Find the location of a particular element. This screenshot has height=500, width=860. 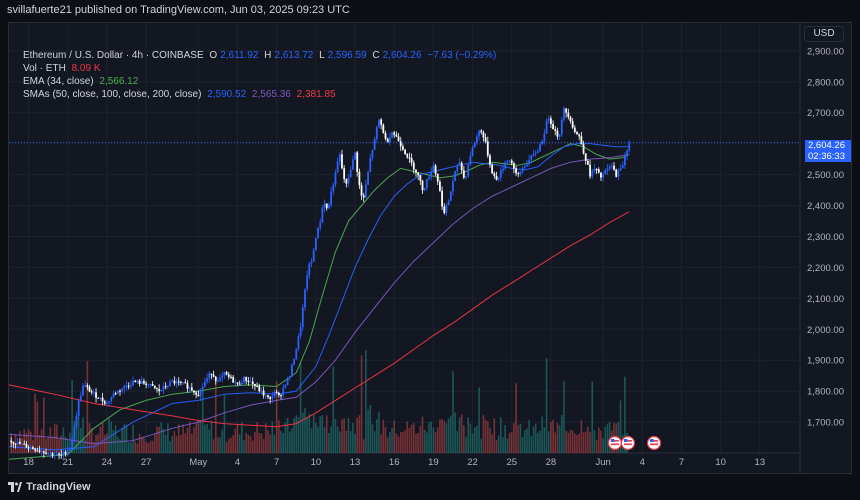

x-tick-label: 16 is located at coordinates (394, 462).